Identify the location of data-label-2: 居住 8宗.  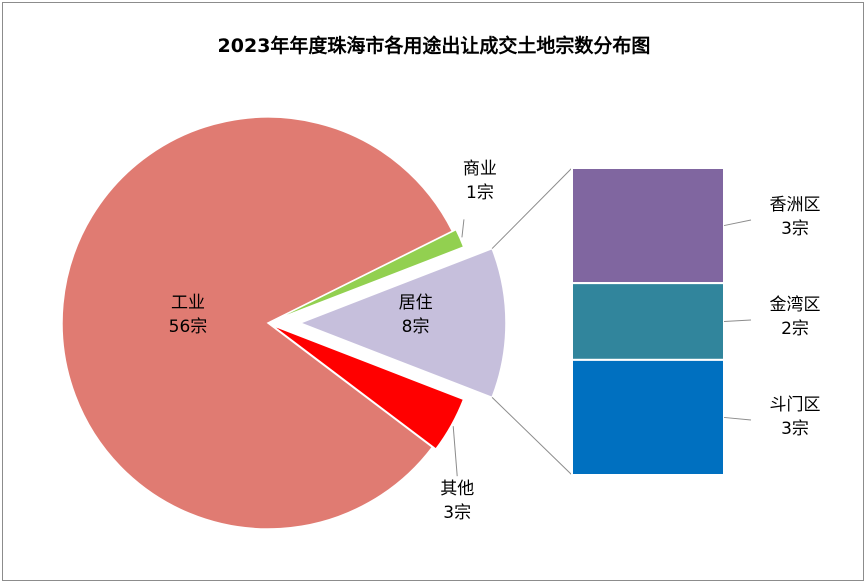
(416, 315).